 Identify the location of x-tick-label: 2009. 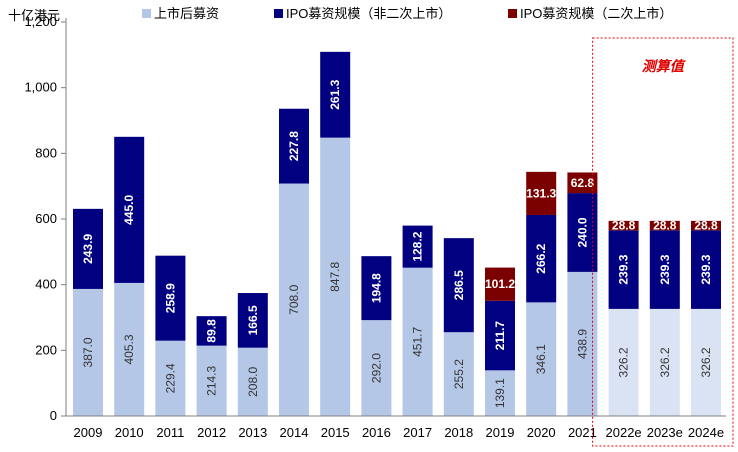
(88, 432).